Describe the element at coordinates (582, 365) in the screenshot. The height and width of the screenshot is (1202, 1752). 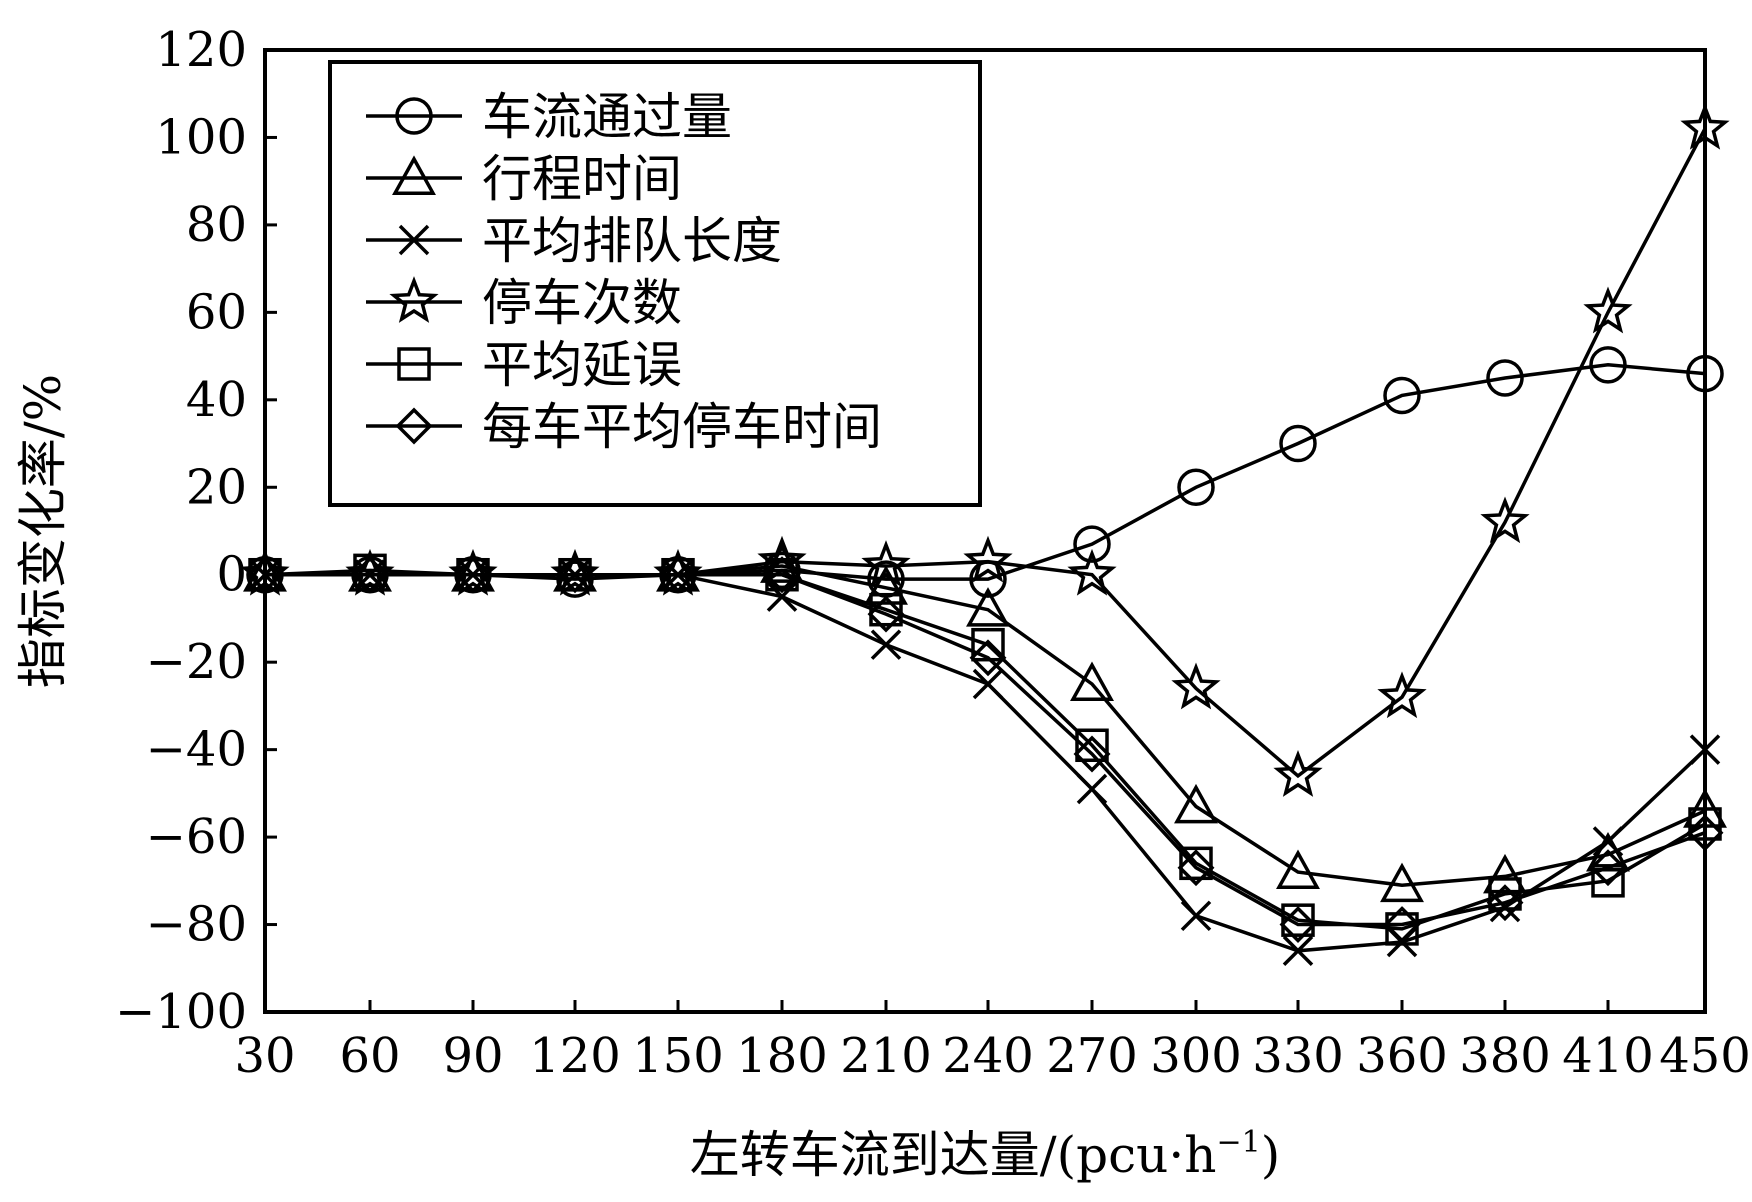
I see `legend-label: 平均延误` at that location.